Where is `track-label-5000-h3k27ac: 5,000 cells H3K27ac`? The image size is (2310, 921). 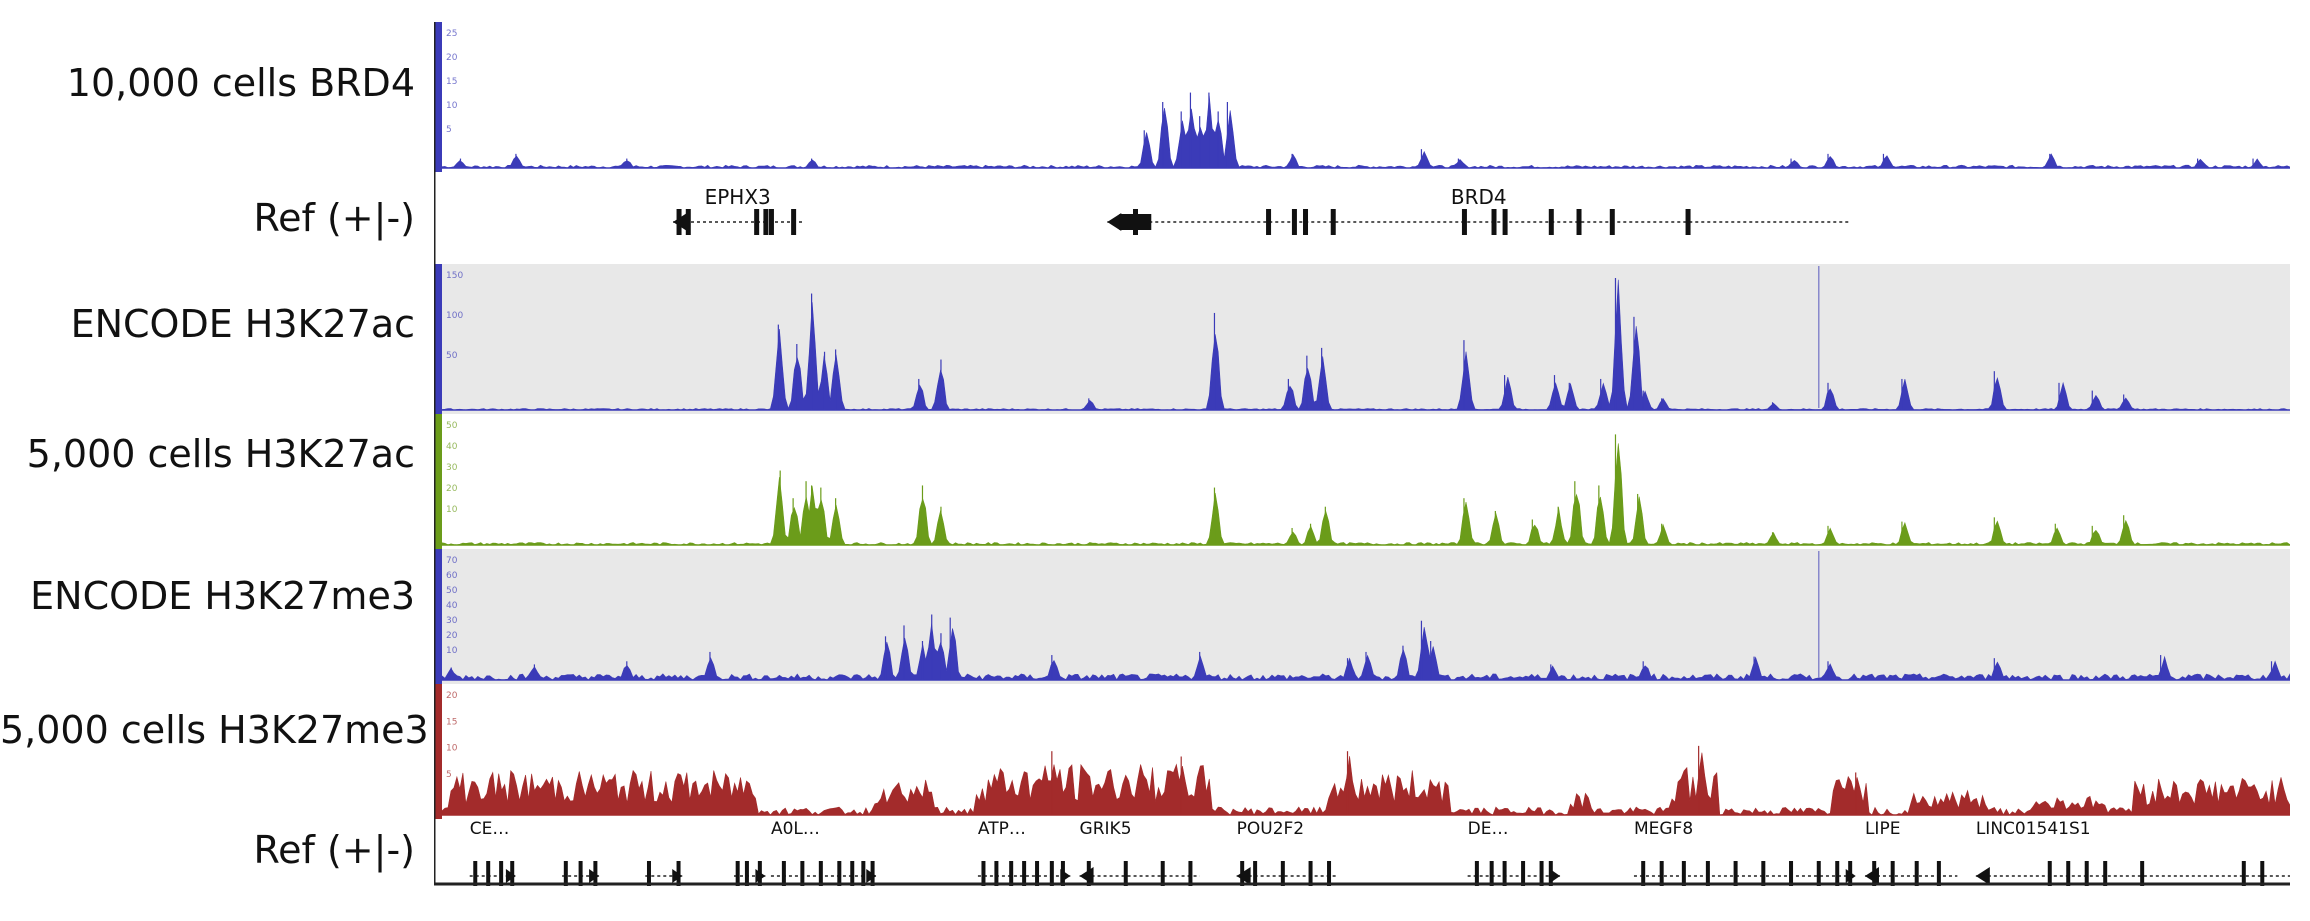
track-label-5000-h3k27ac: 5,000 cells H3K27ac is located at coordinates (220, 454).